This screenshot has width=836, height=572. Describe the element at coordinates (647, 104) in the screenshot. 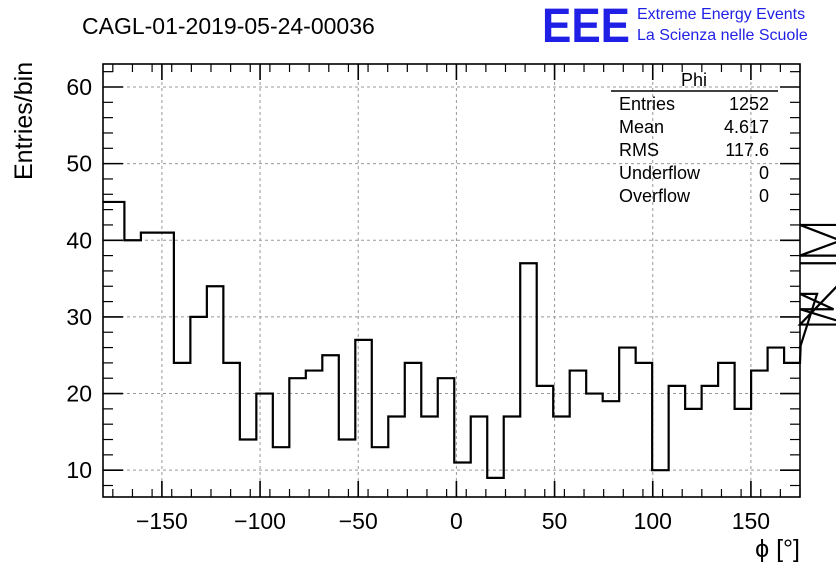

I see `stats-label-entries: Entries` at that location.